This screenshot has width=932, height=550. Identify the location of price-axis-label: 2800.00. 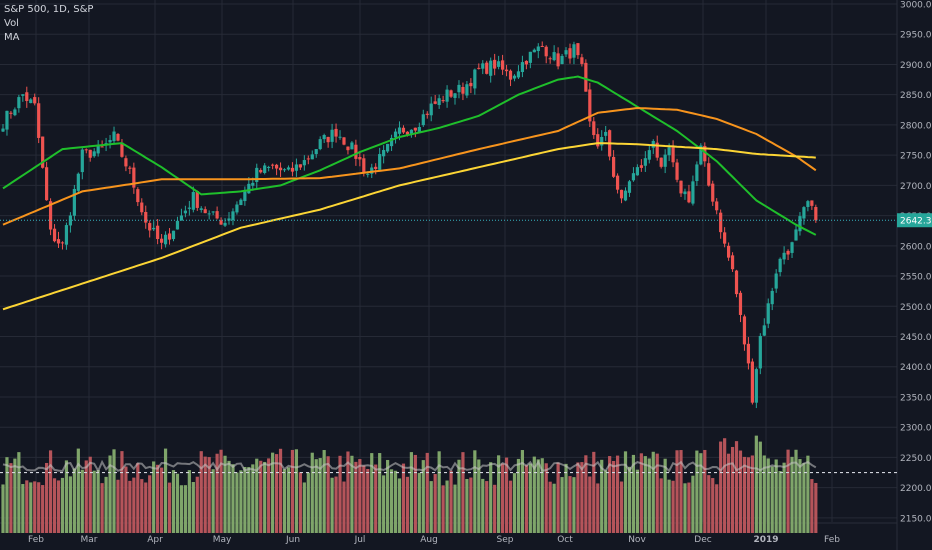
(916, 126).